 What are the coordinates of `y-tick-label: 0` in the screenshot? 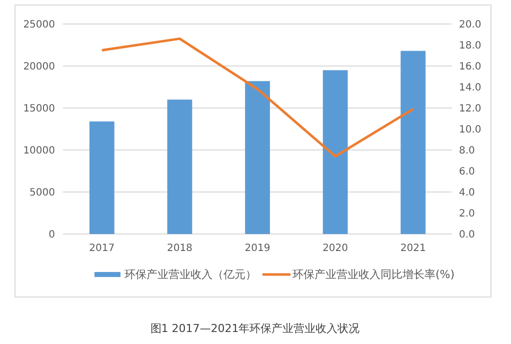 It's located at (51, 235).